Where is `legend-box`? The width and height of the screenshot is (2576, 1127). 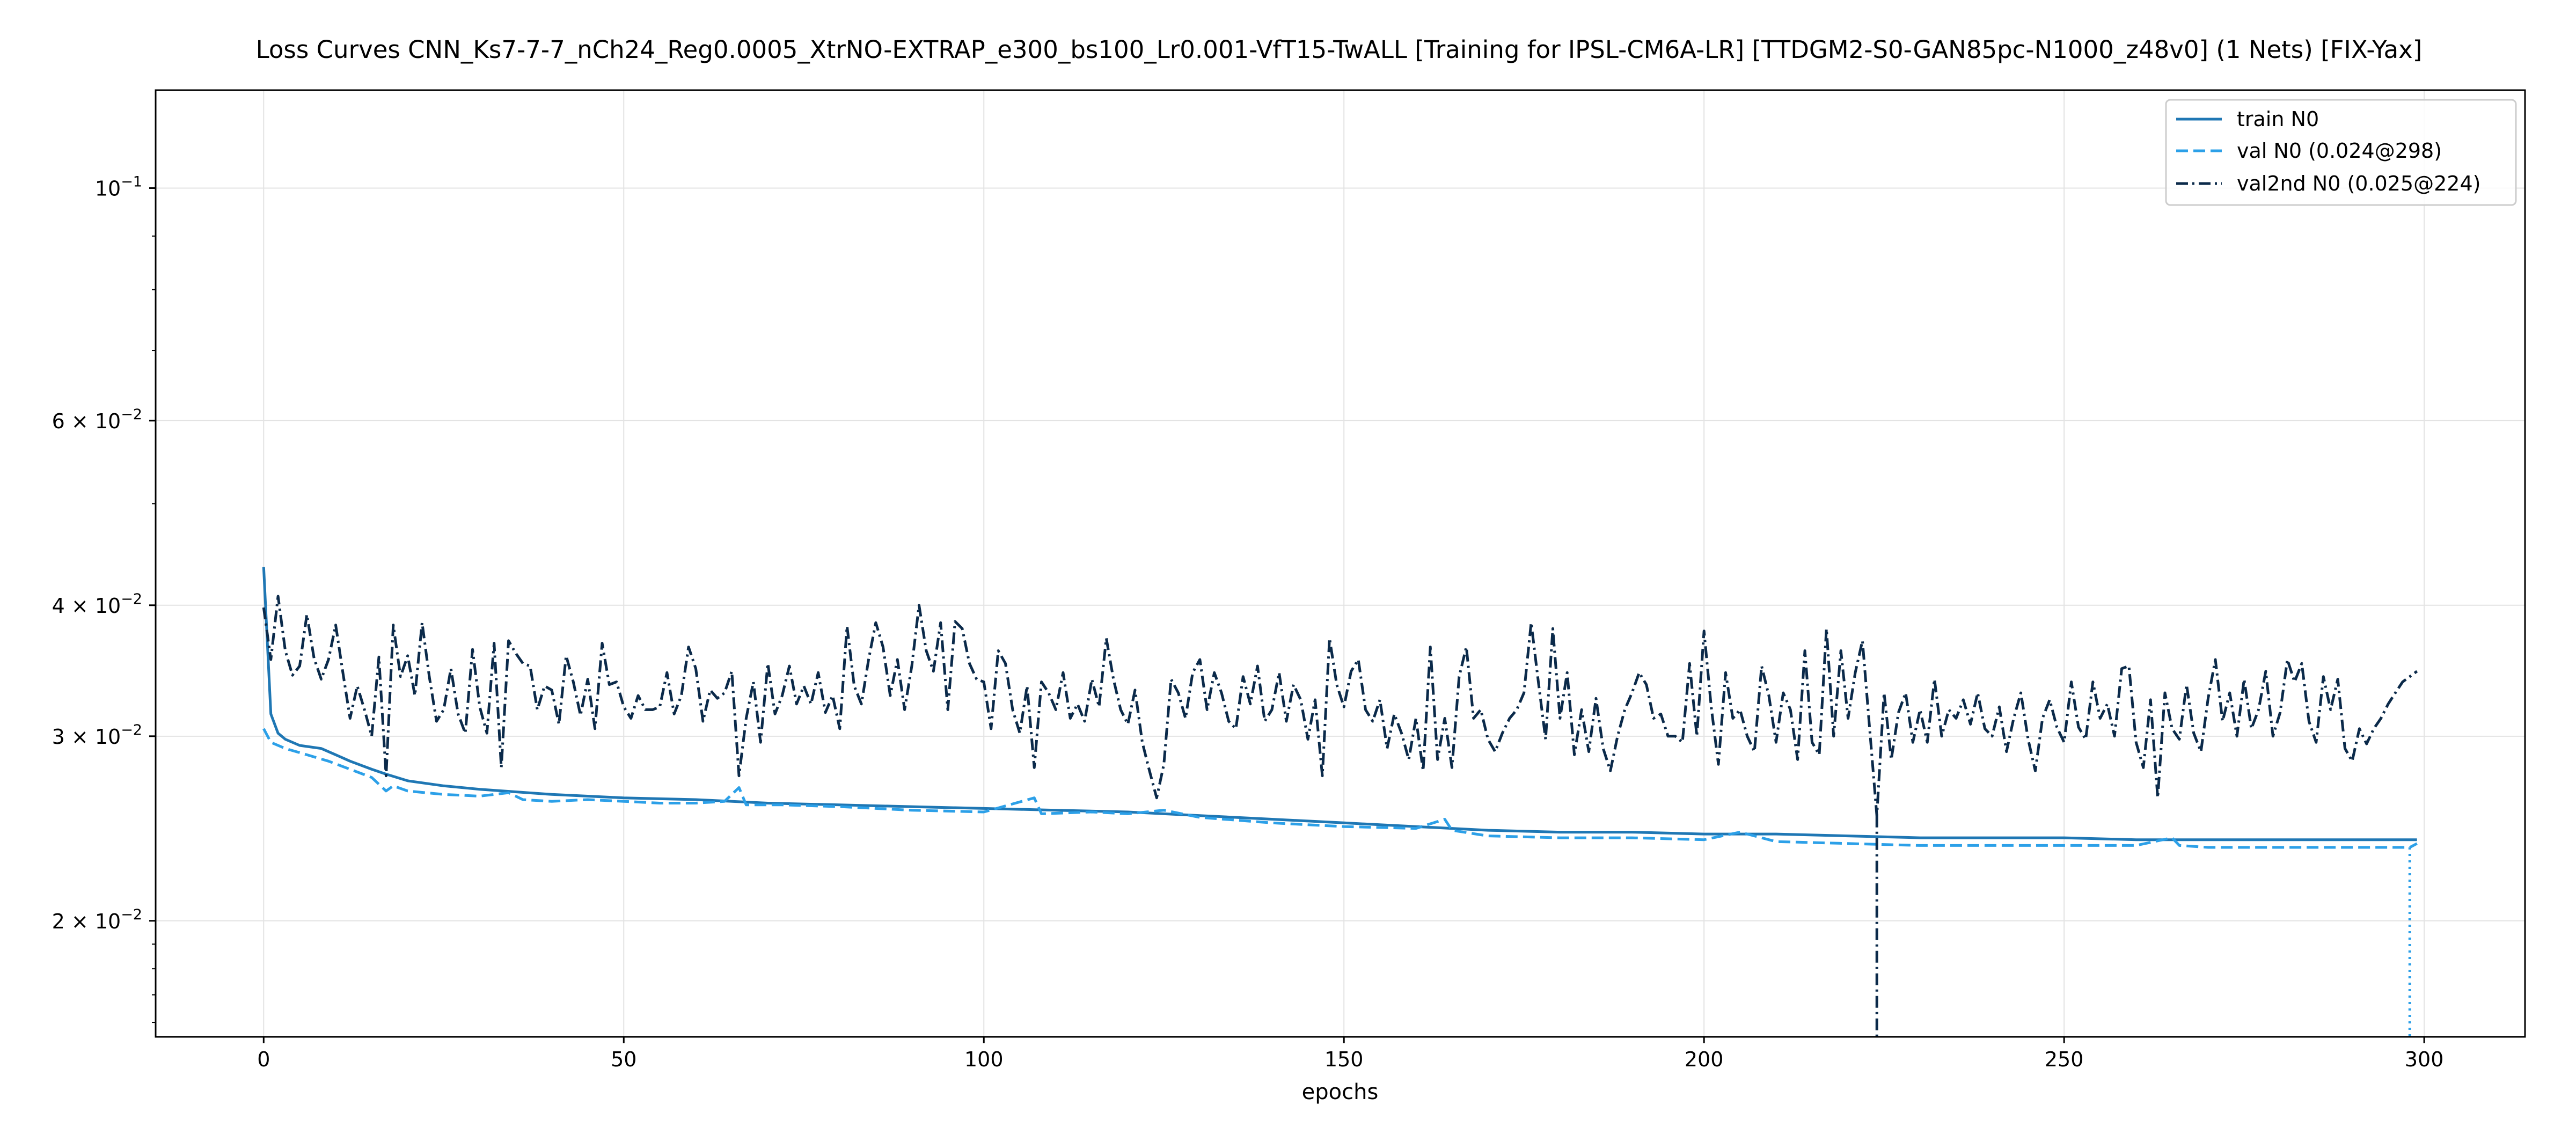 legend-box is located at coordinates (2341, 152).